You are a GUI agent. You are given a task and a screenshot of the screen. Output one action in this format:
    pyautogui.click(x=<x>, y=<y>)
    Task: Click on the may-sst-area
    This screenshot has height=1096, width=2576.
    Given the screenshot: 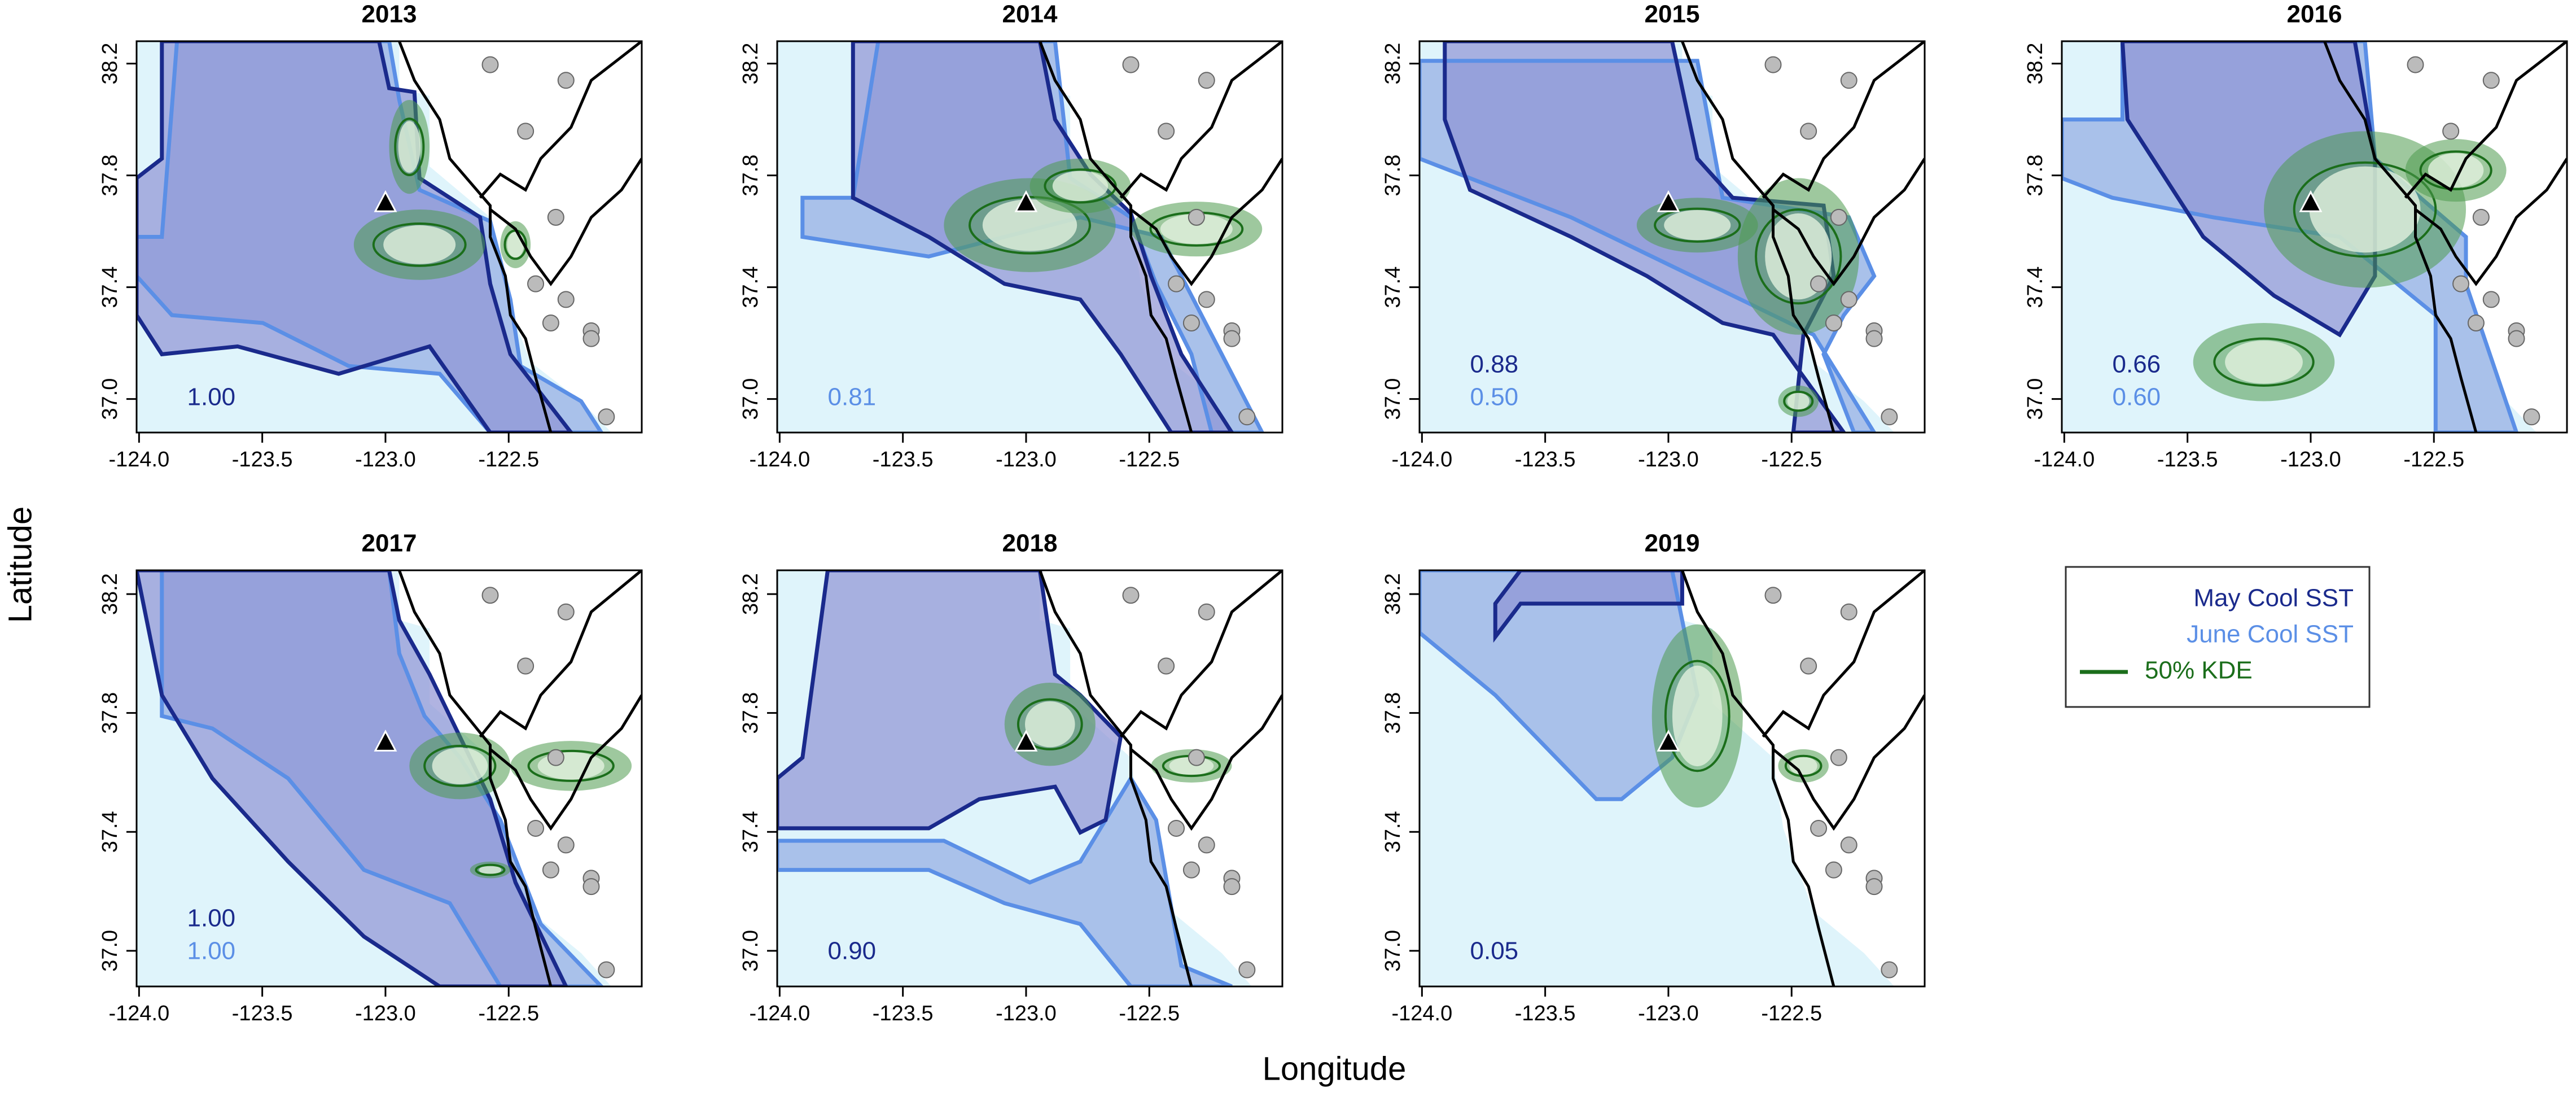 What is the action you would take?
    pyautogui.click(x=354, y=237)
    